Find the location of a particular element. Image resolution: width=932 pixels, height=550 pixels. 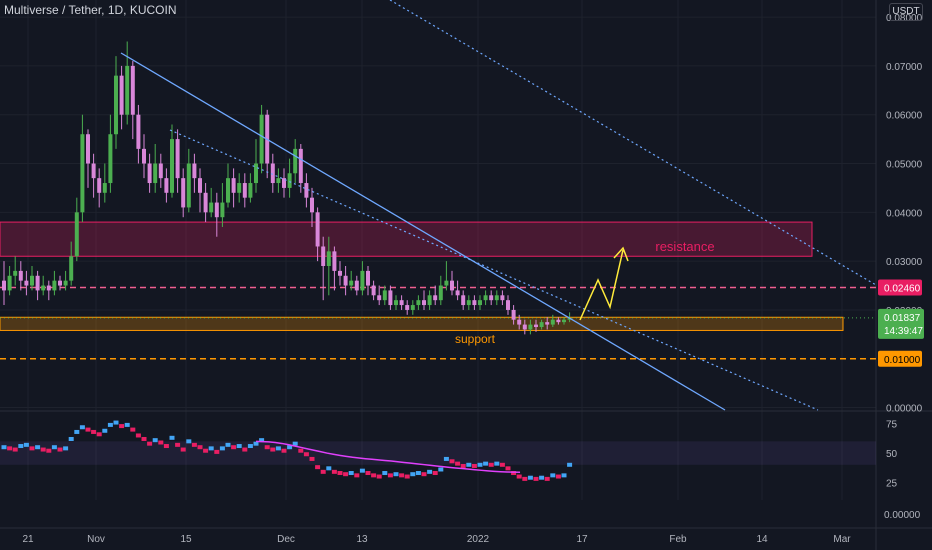

rsi-band is located at coordinates (438, 453).